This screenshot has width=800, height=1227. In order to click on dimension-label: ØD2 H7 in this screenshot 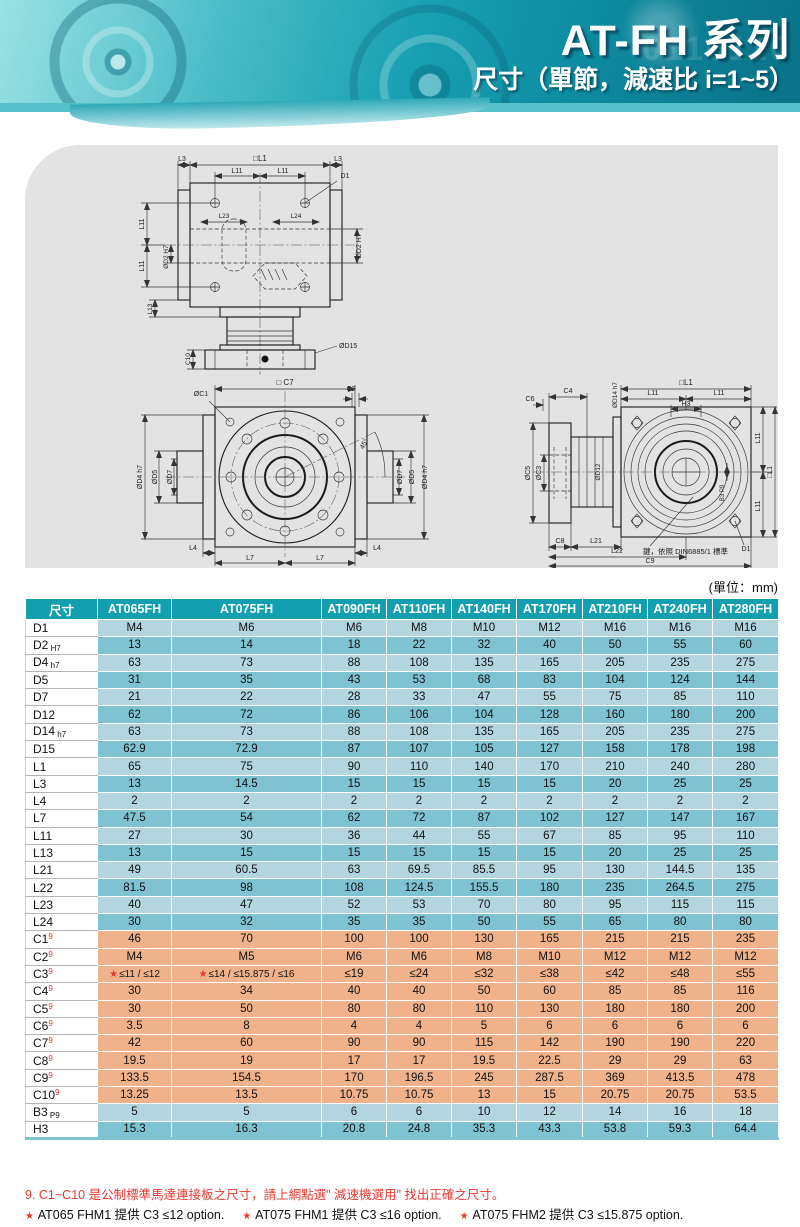, I will do `click(359, 245)`.